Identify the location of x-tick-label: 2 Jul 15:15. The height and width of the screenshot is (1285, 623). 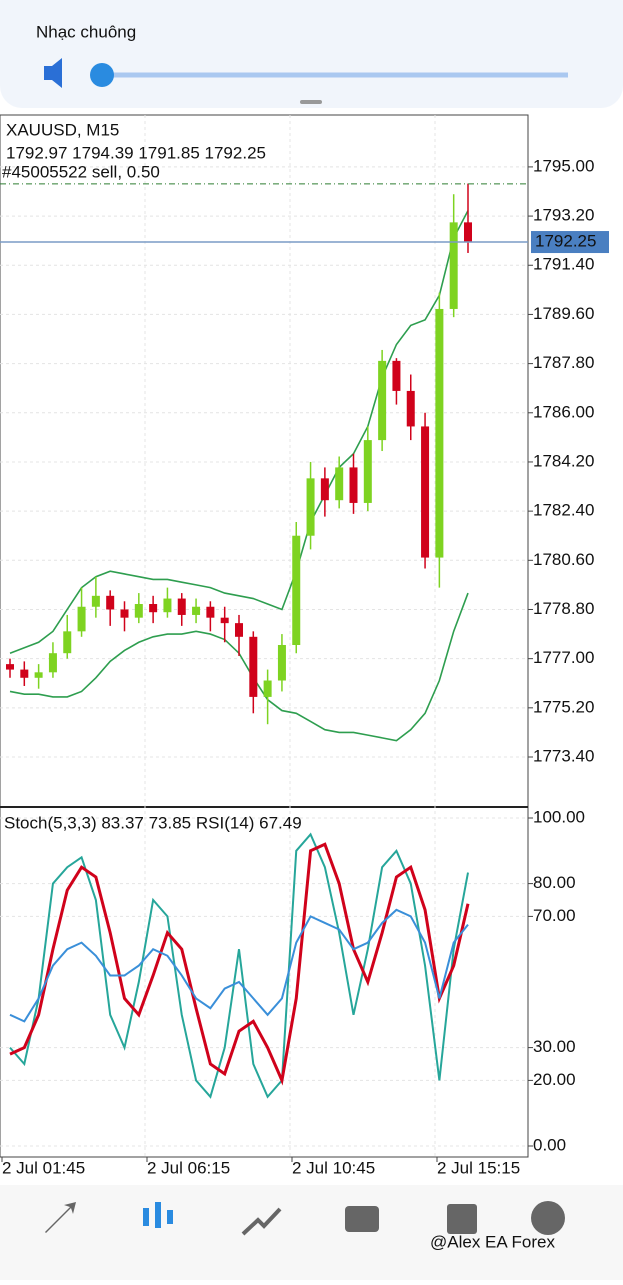
(478, 1167).